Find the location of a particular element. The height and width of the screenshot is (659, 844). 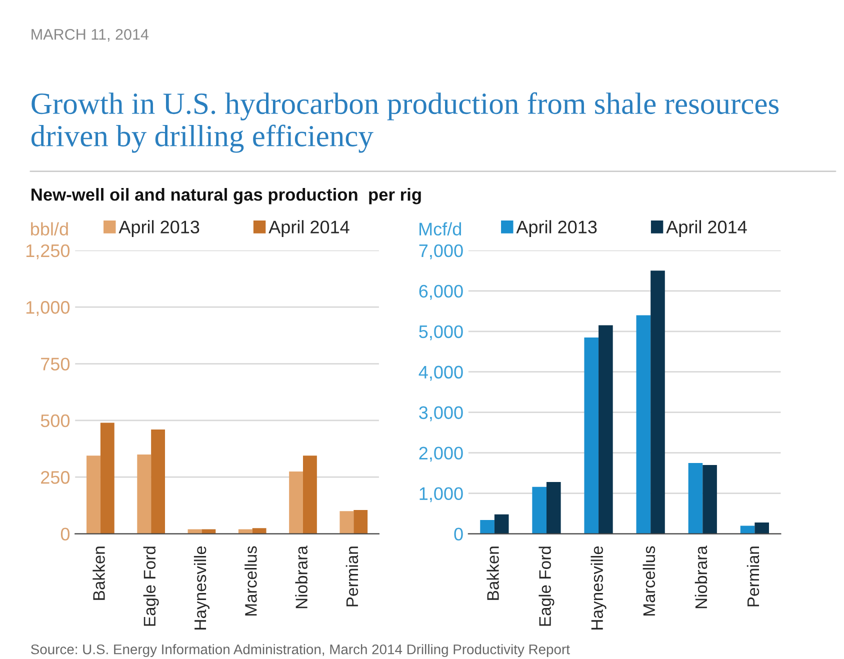

y-tick-label: 250 is located at coordinates (55, 477).